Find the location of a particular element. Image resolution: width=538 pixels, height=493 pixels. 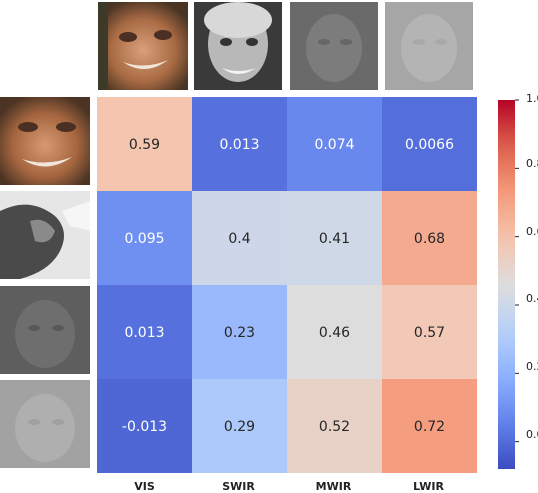

heatmap-cell-value: 0.074 is located at coordinates (334, 145).